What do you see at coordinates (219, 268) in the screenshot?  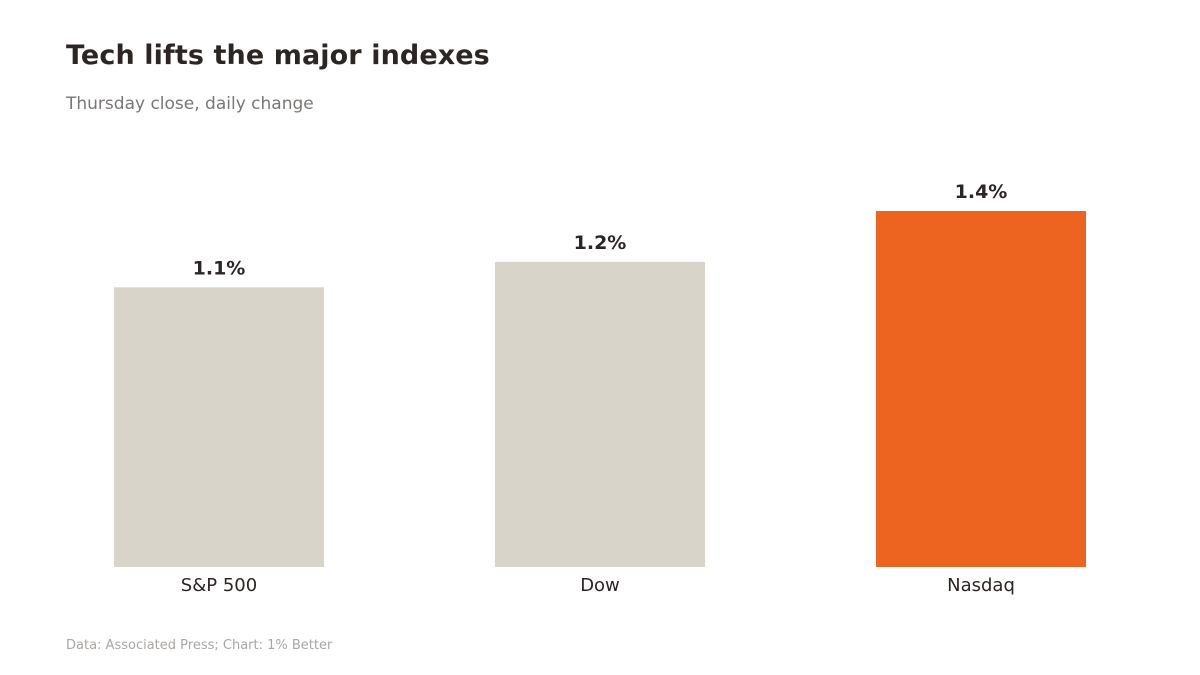 I see `value-label: 1.1%` at bounding box center [219, 268].